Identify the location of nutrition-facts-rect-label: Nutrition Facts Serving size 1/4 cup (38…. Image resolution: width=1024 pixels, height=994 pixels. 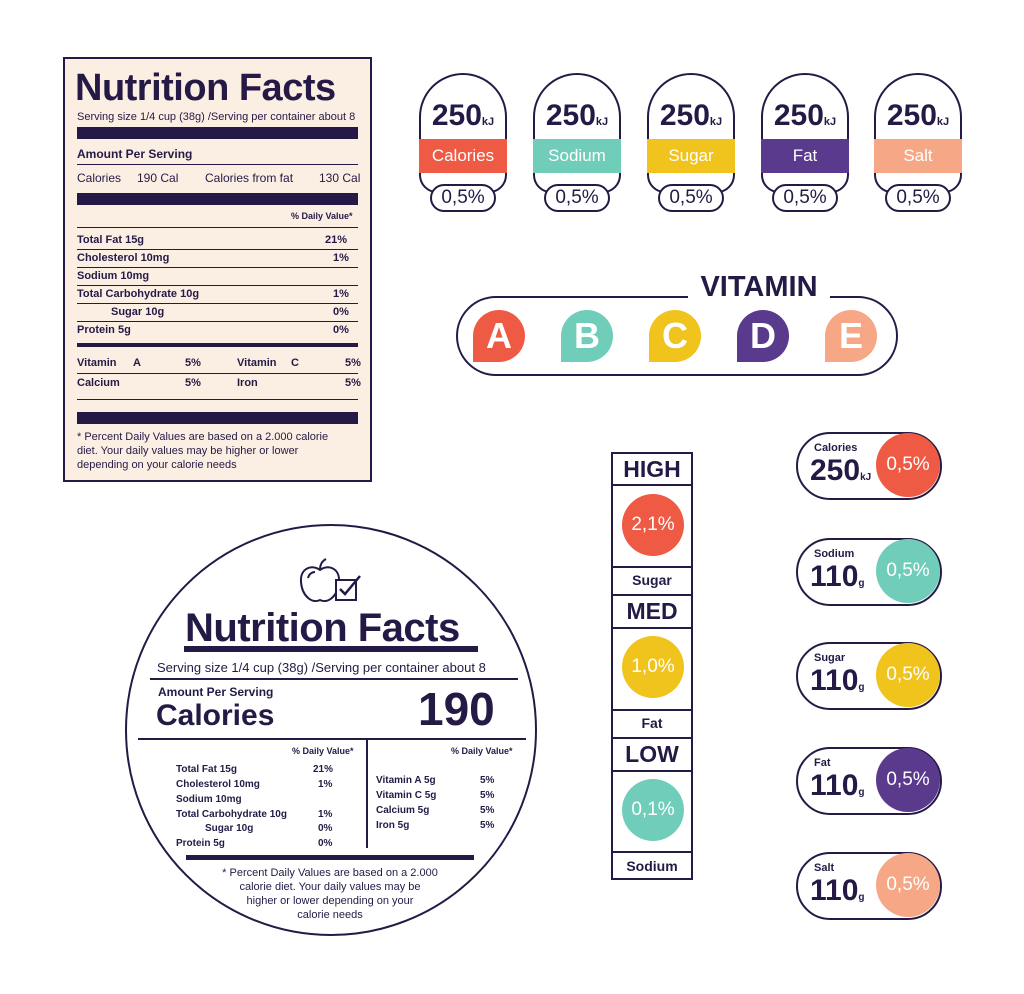
(217, 269).